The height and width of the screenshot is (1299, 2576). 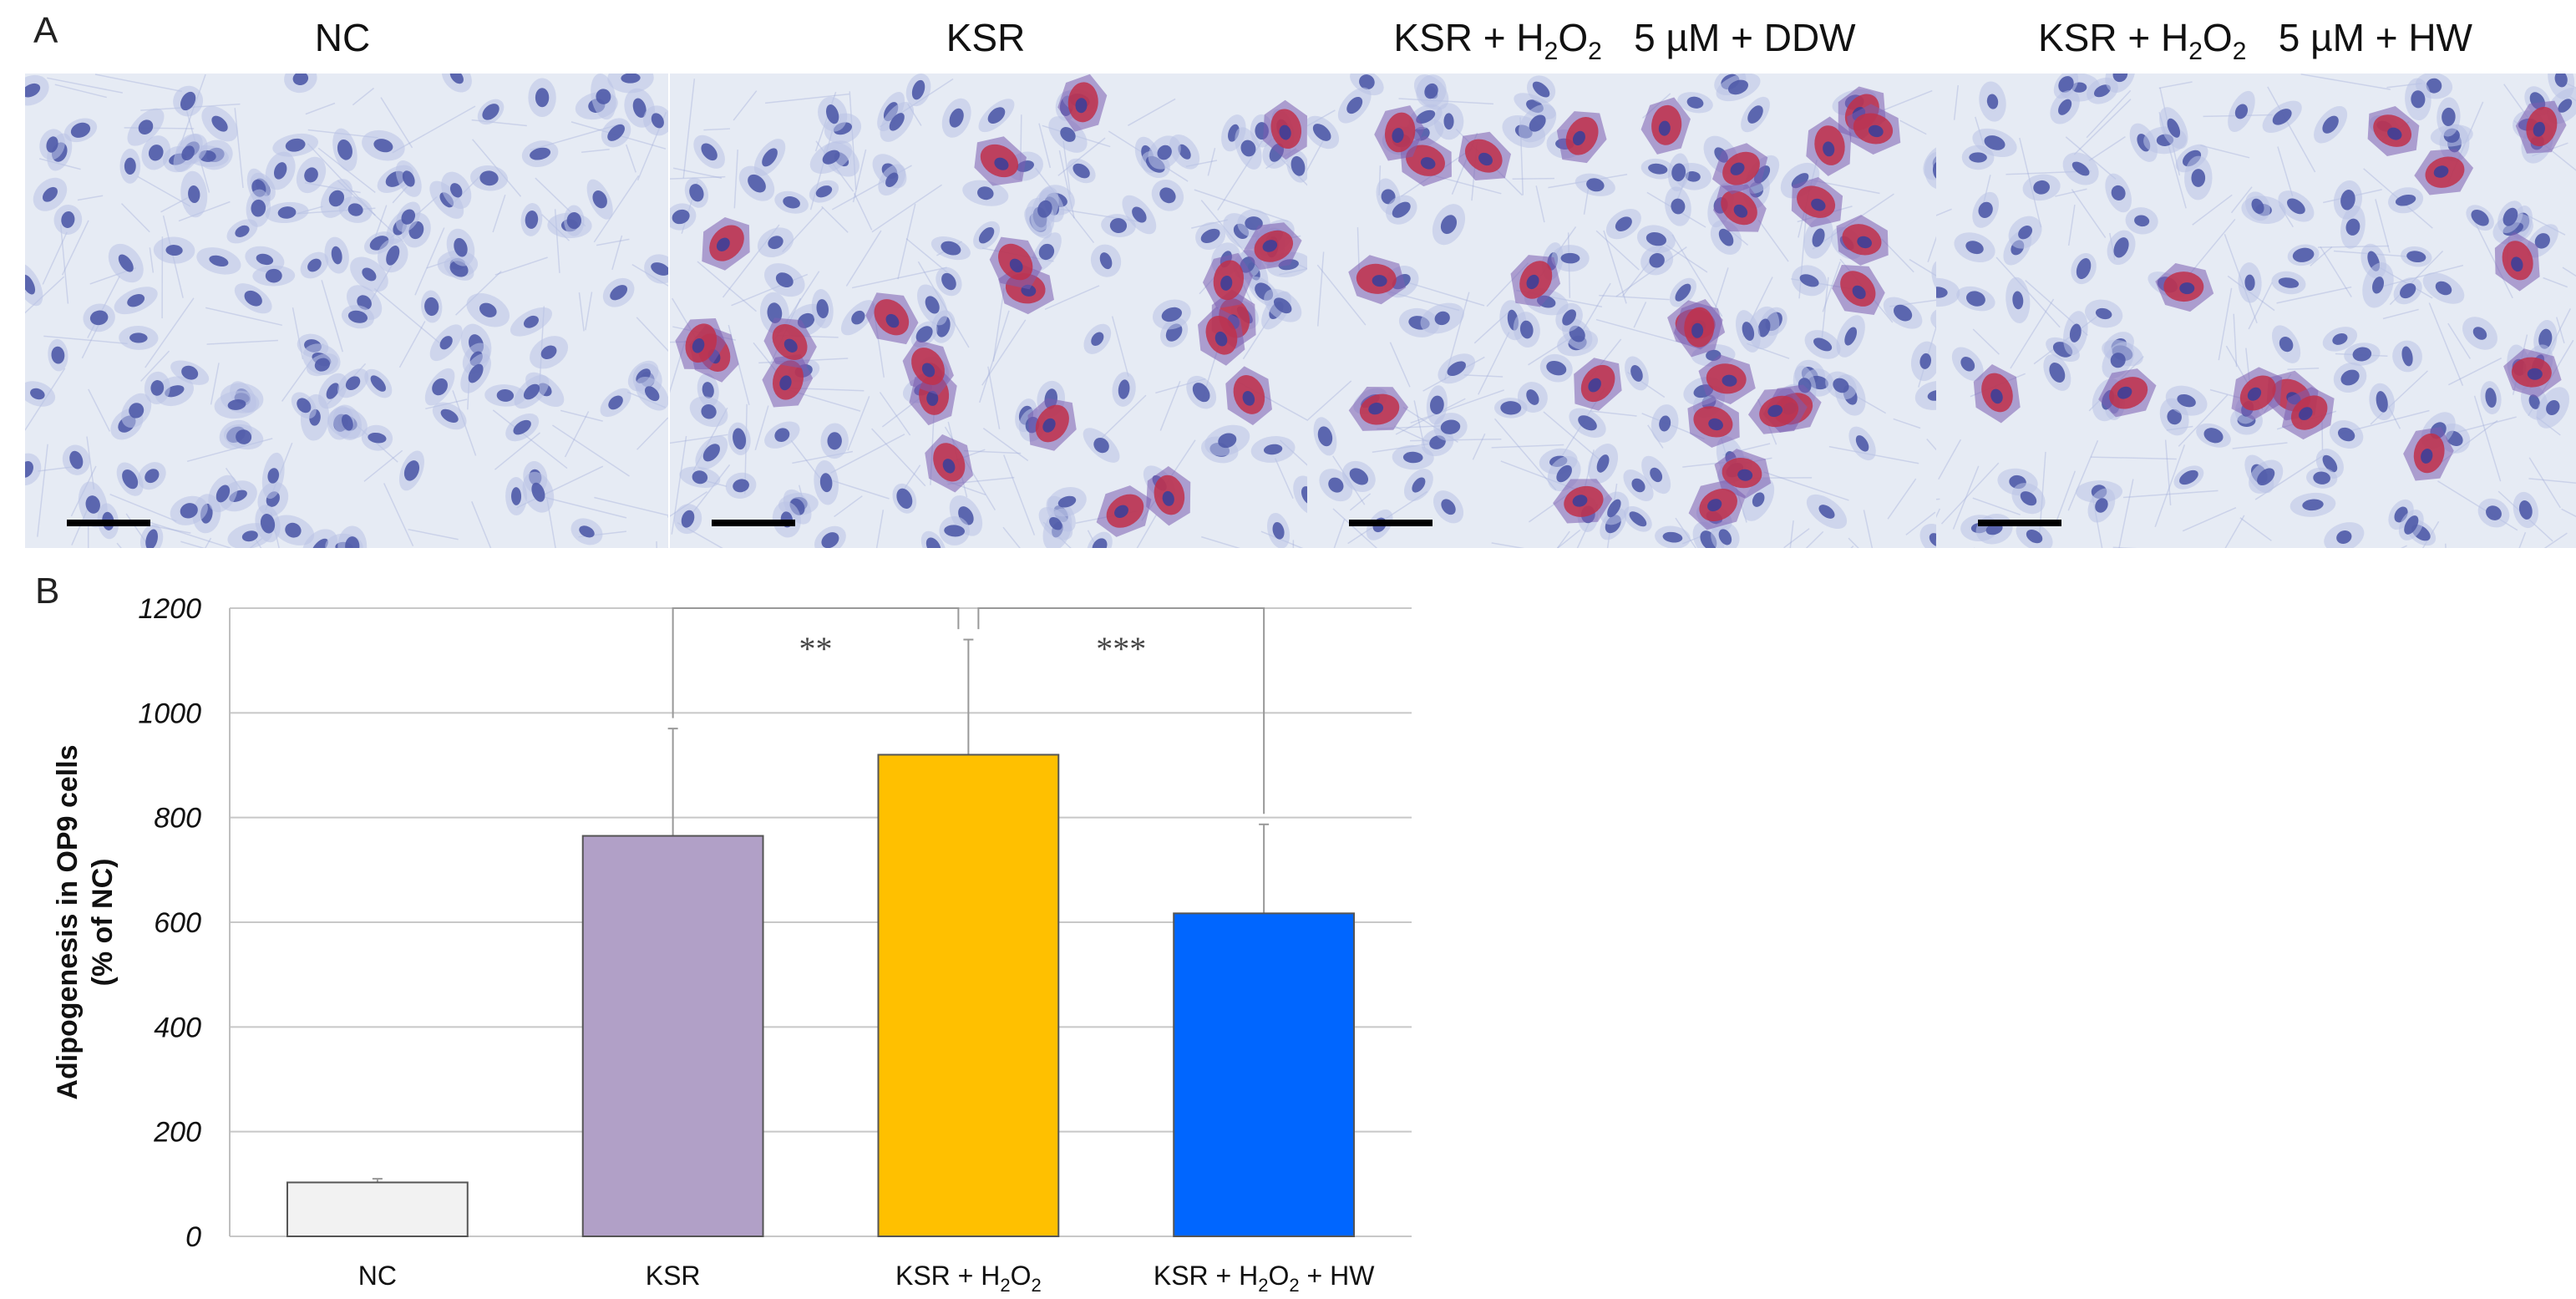 What do you see at coordinates (2255, 41) in the screenshot?
I see `micro-title-ksr-h2o2-hw: KSR + H2O2 5 µM + HW` at bounding box center [2255, 41].